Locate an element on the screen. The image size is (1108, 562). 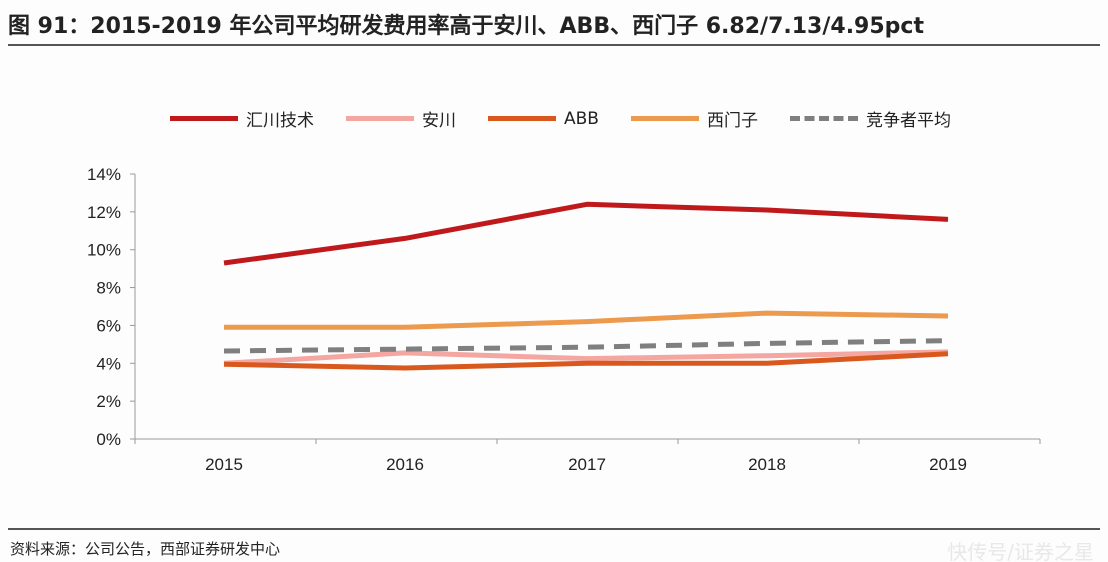
x-tick-label: 2016 is located at coordinates (405, 464).